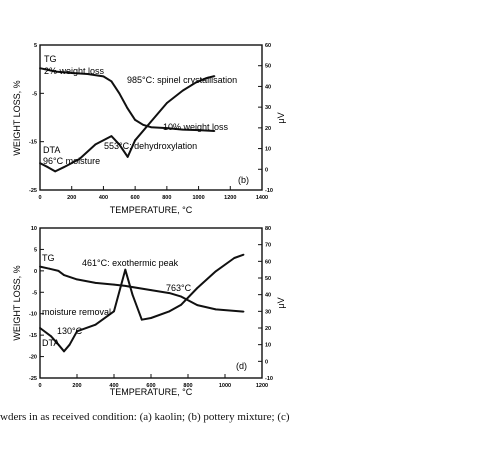 The height and width of the screenshot is (473, 480). Describe the element at coordinates (141, 289) in the screenshot. I see `series-line-tg` at that location.